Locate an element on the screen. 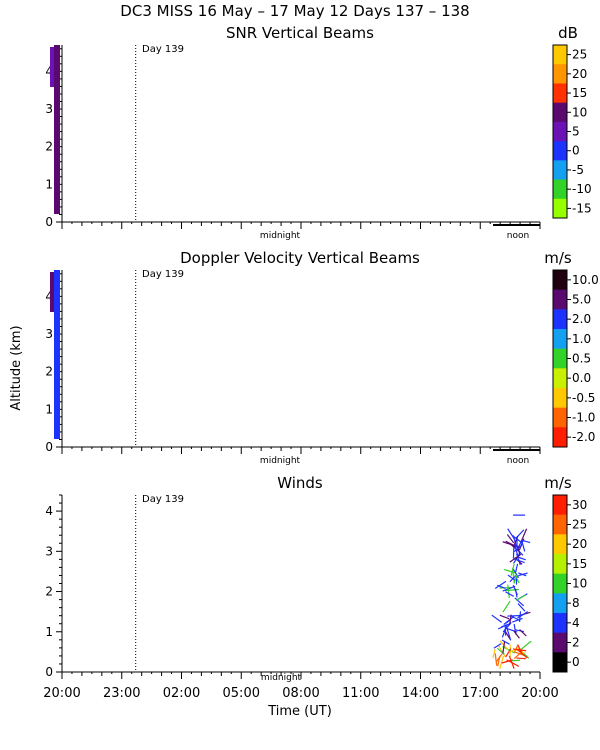 The width and height of the screenshot is (600, 750). colorbar-unit: m/s is located at coordinates (558, 258).